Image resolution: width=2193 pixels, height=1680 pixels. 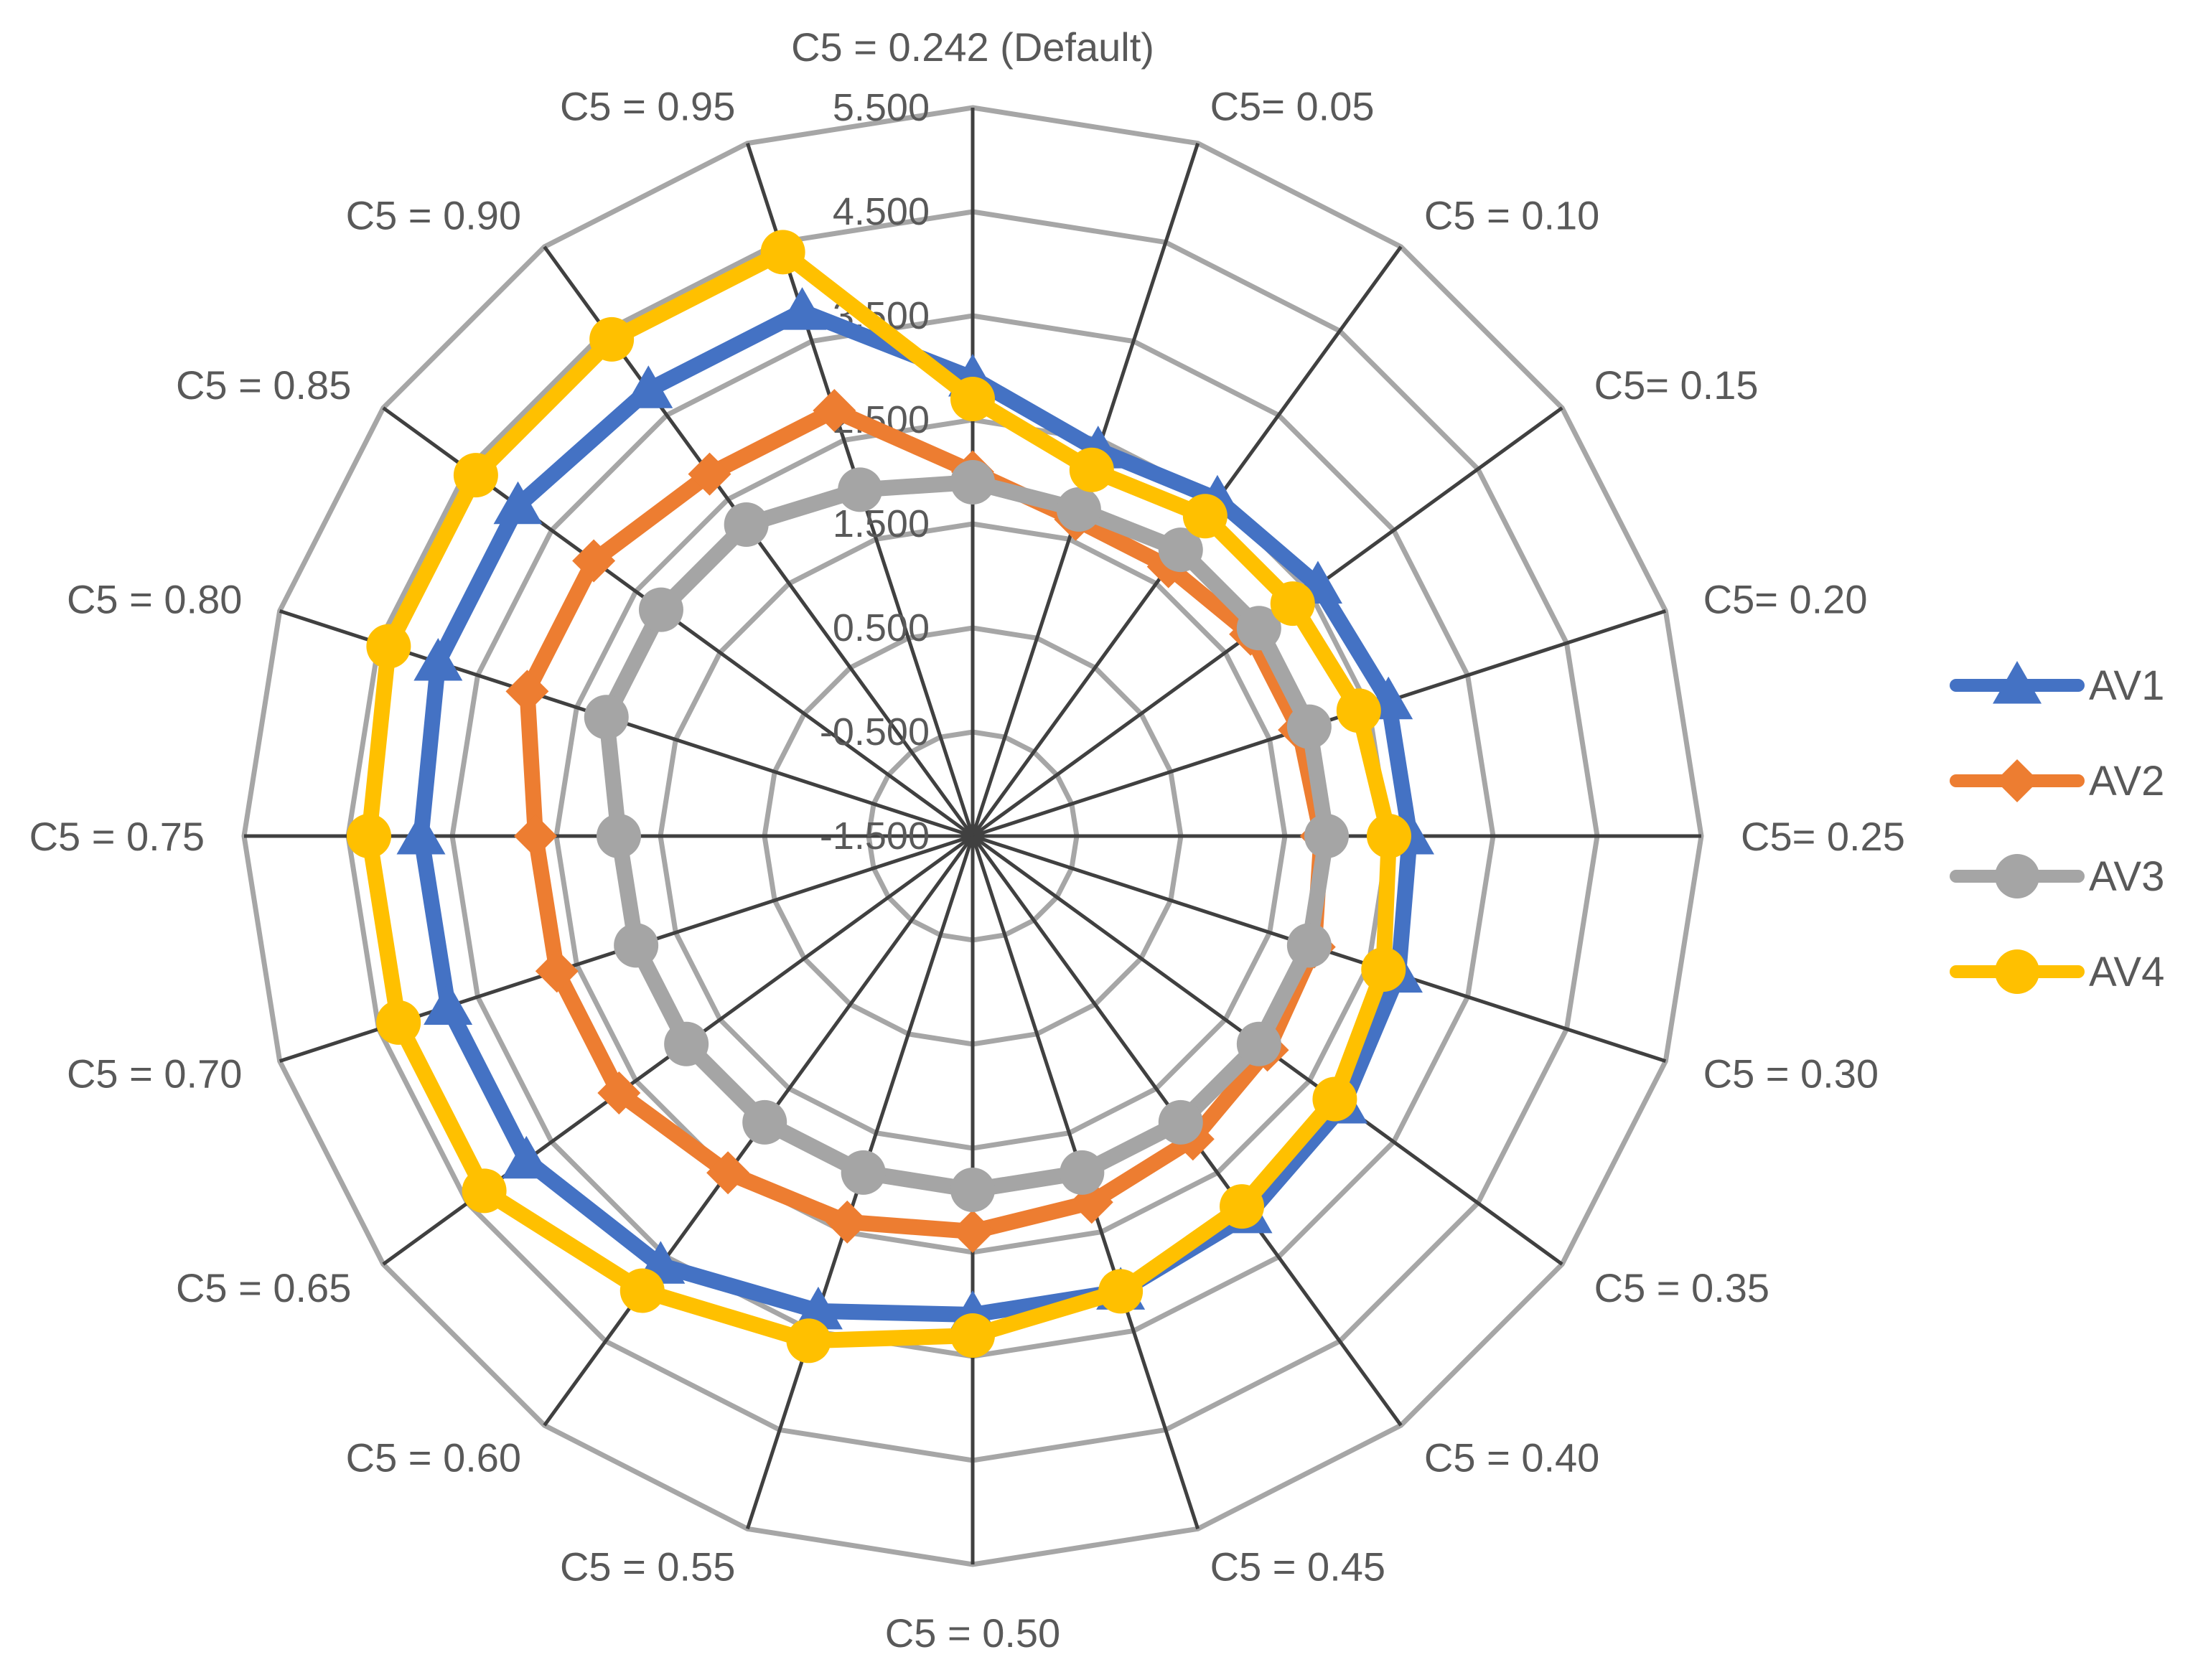 I want to click on category-label: C5 = 0.45, so click(x=1297, y=1567).